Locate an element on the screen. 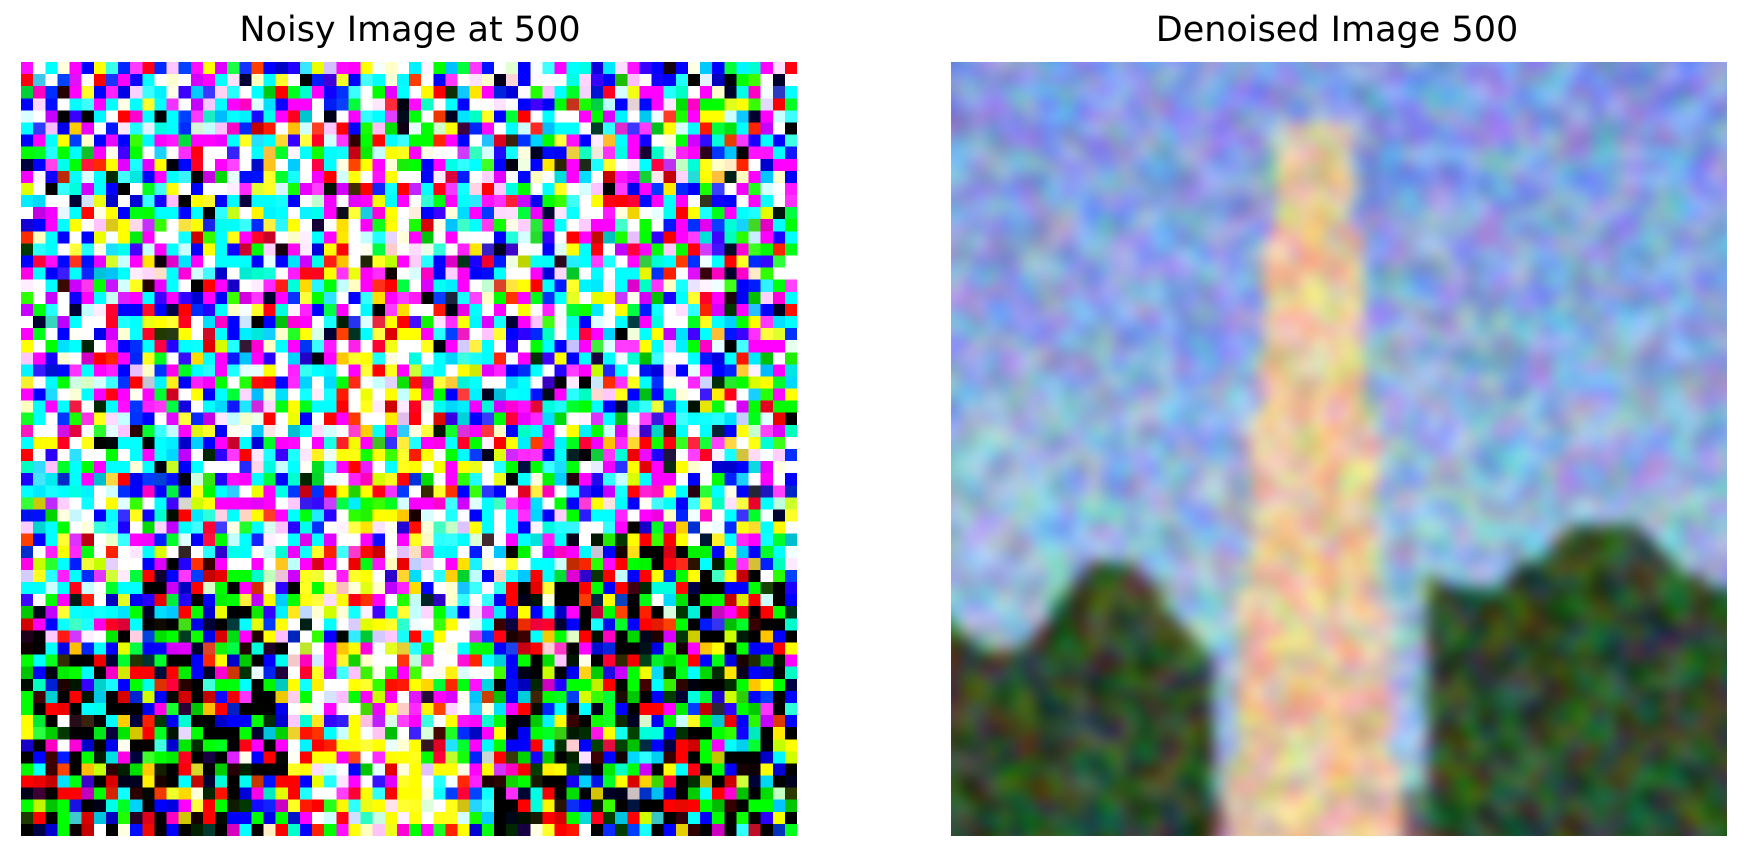  noisy-image-title: Noisy Image at 500 is located at coordinates (410, 30).